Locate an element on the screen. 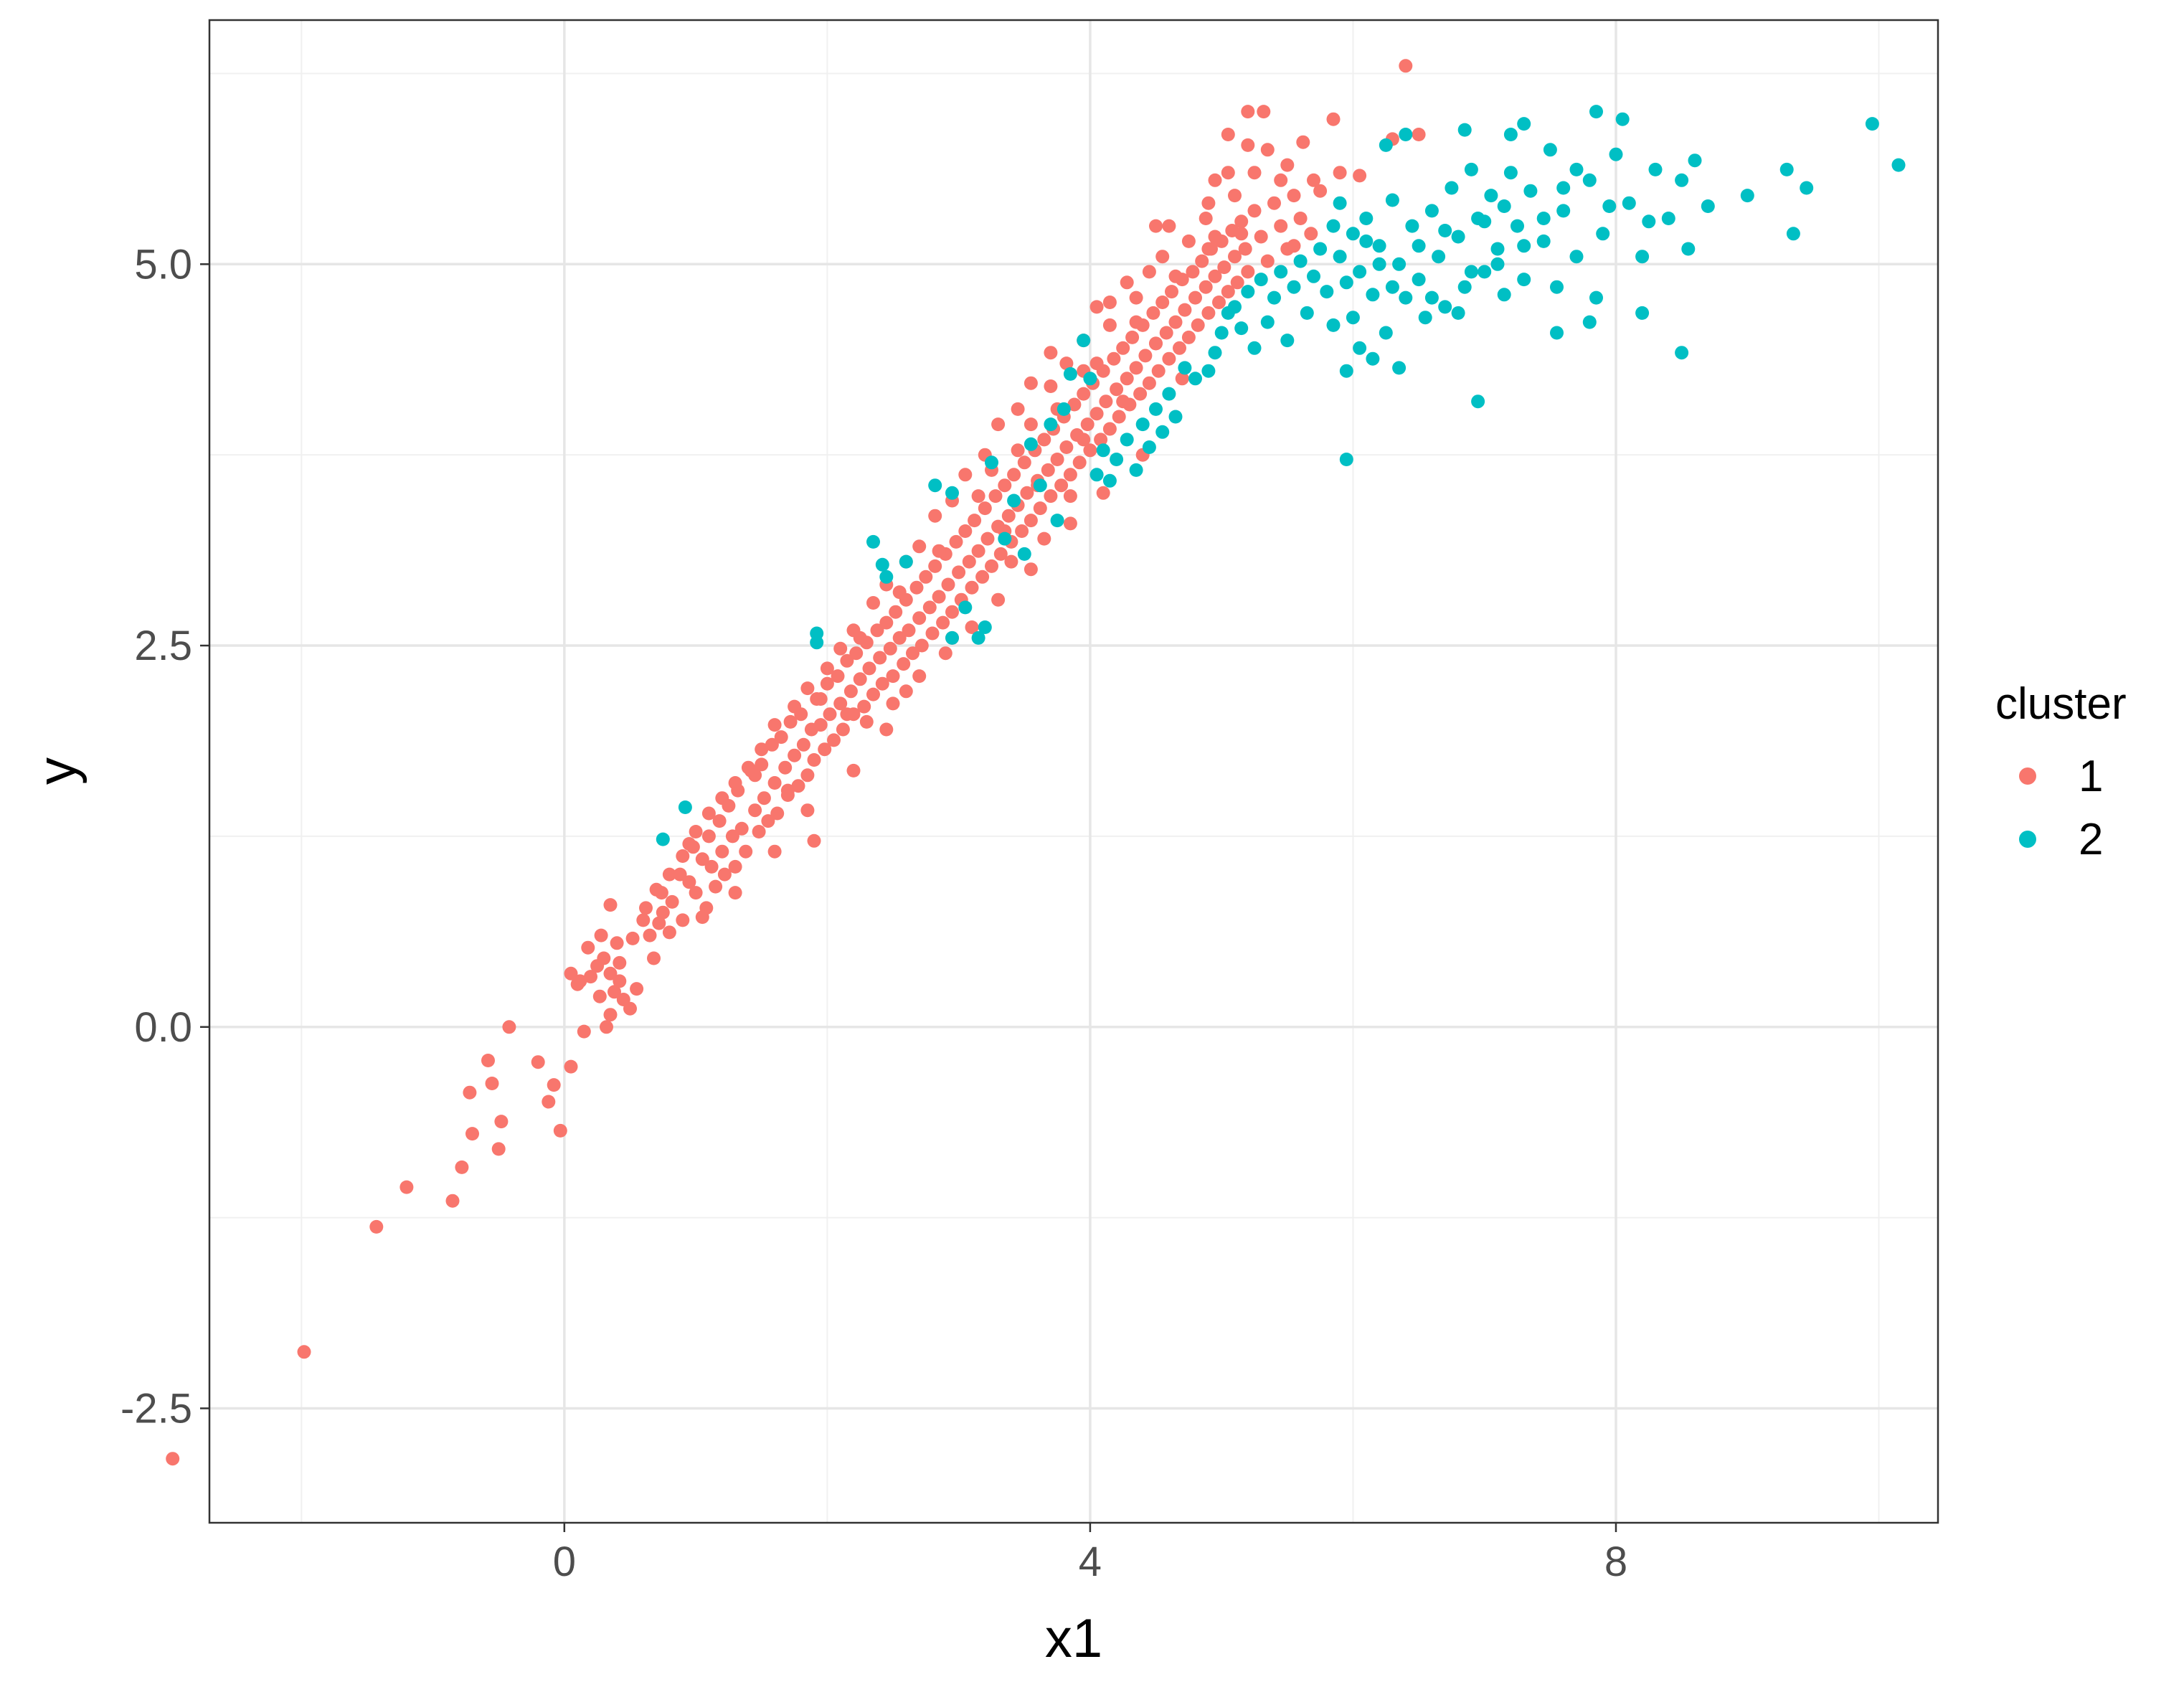 The height and width of the screenshot is (1682, 2184). x-tick-label-1: 4 is located at coordinates (1090, 1562).